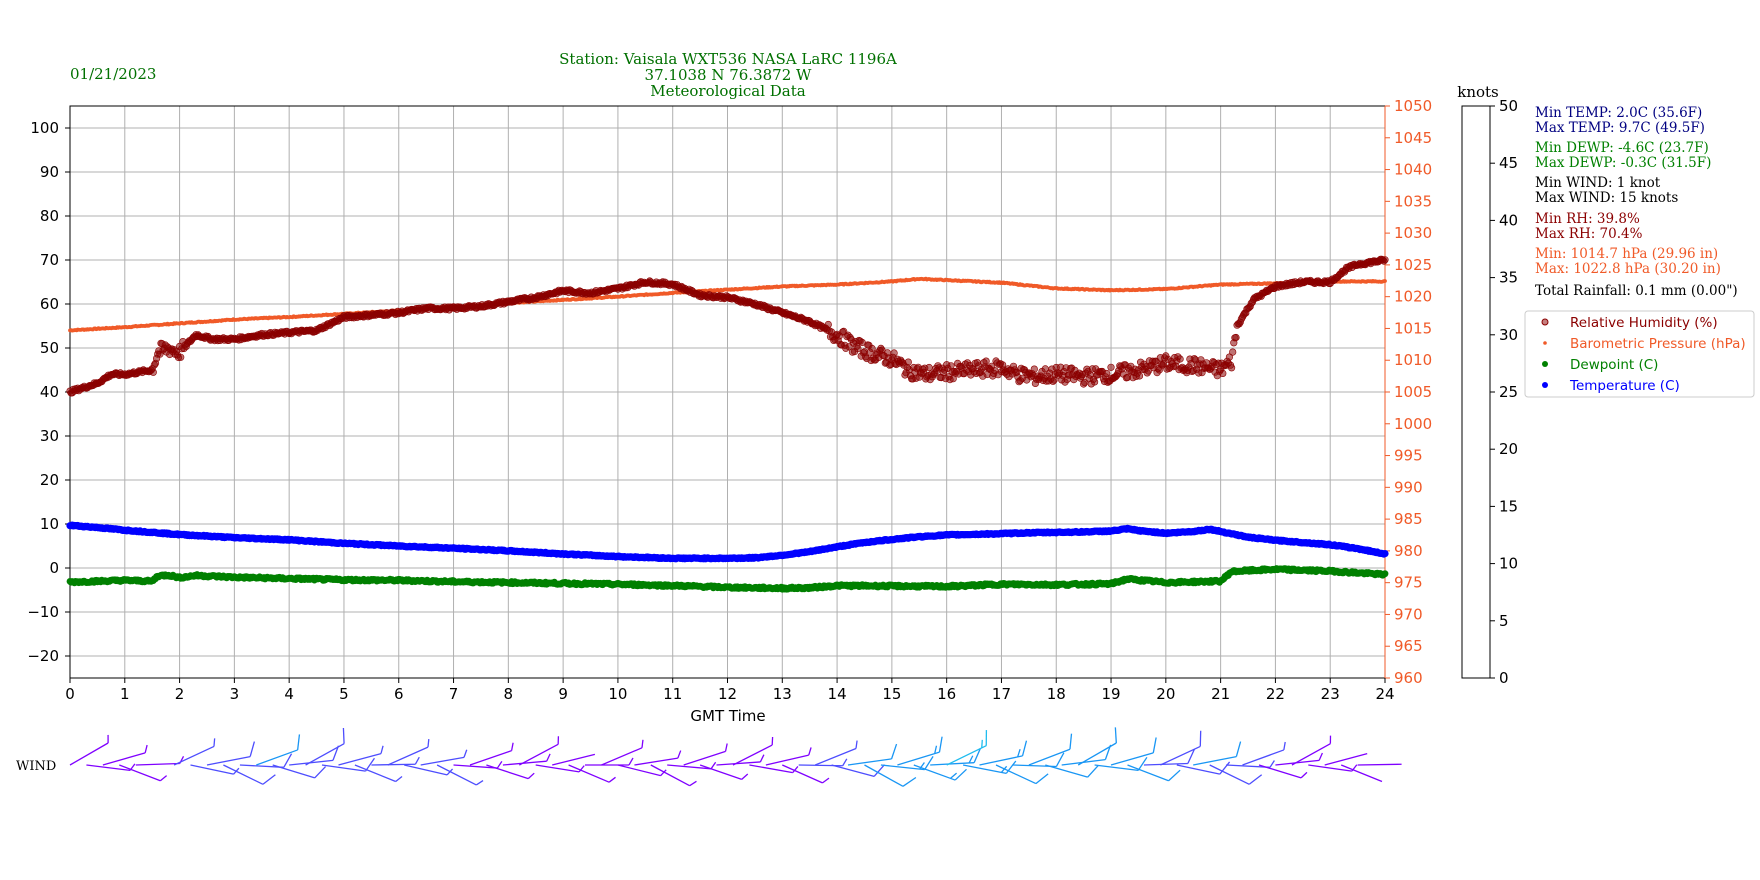 The height and width of the screenshot is (880, 1760). What do you see at coordinates (289, 694) in the screenshot?
I see `x-tick-label: 4` at bounding box center [289, 694].